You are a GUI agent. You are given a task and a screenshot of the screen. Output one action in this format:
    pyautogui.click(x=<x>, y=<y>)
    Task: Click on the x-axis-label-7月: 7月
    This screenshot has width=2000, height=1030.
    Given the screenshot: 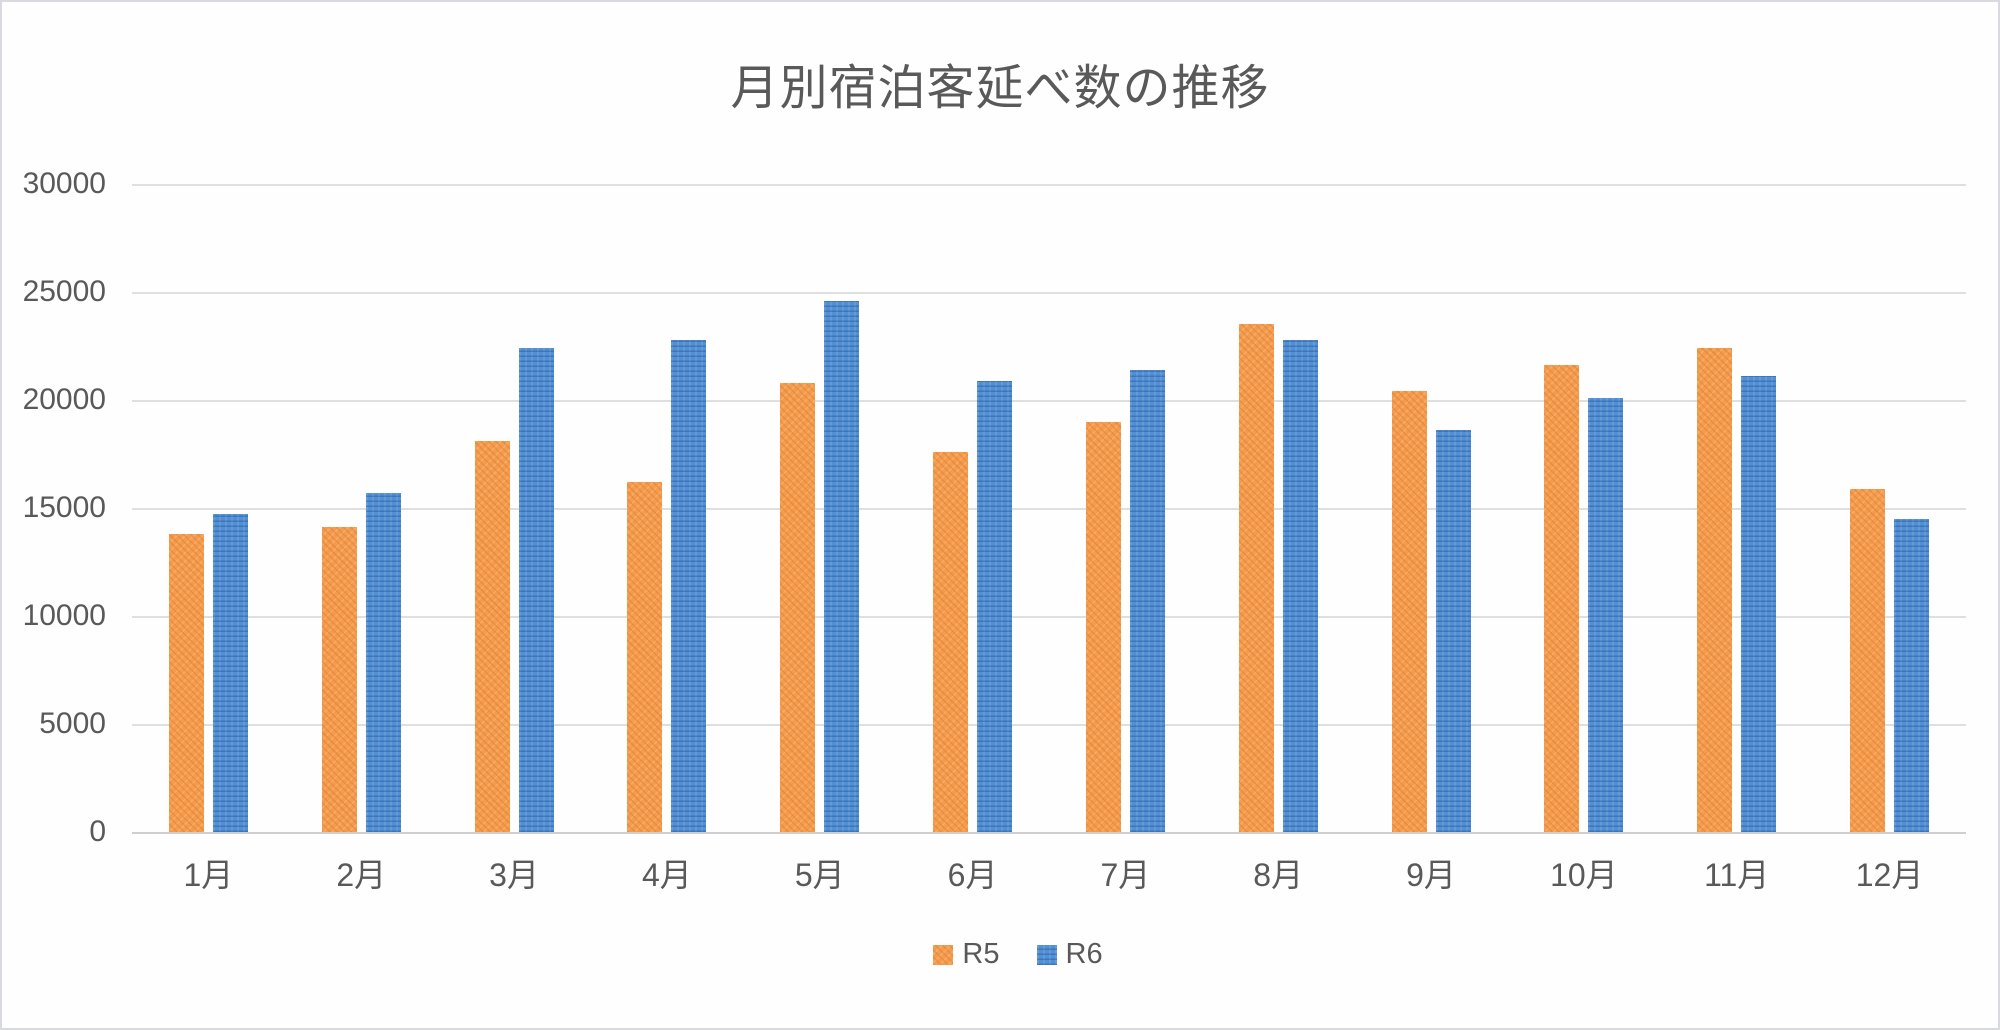 What is the action you would take?
    pyautogui.click(x=1125, y=875)
    